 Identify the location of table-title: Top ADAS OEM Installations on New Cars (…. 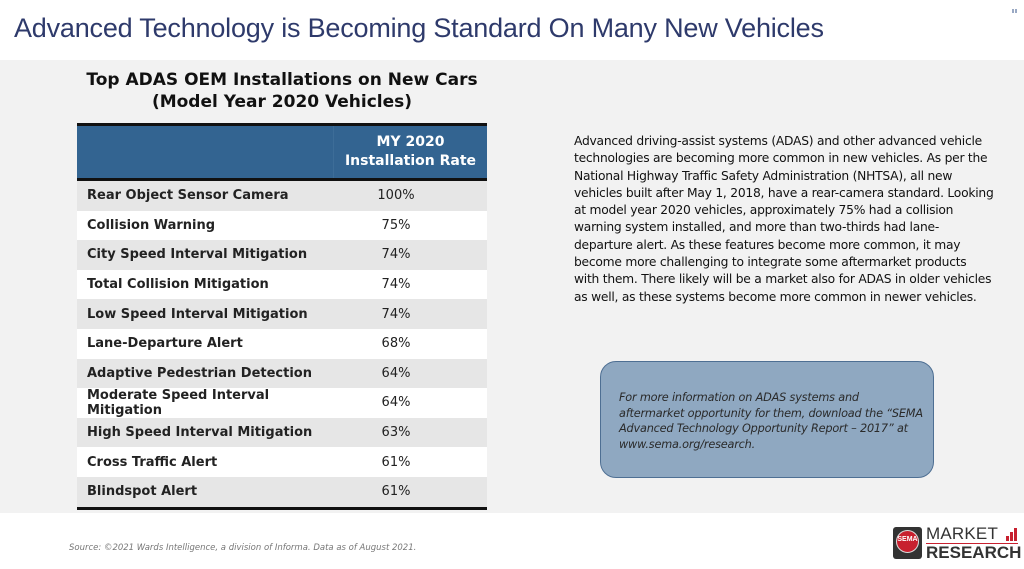
(282, 91).